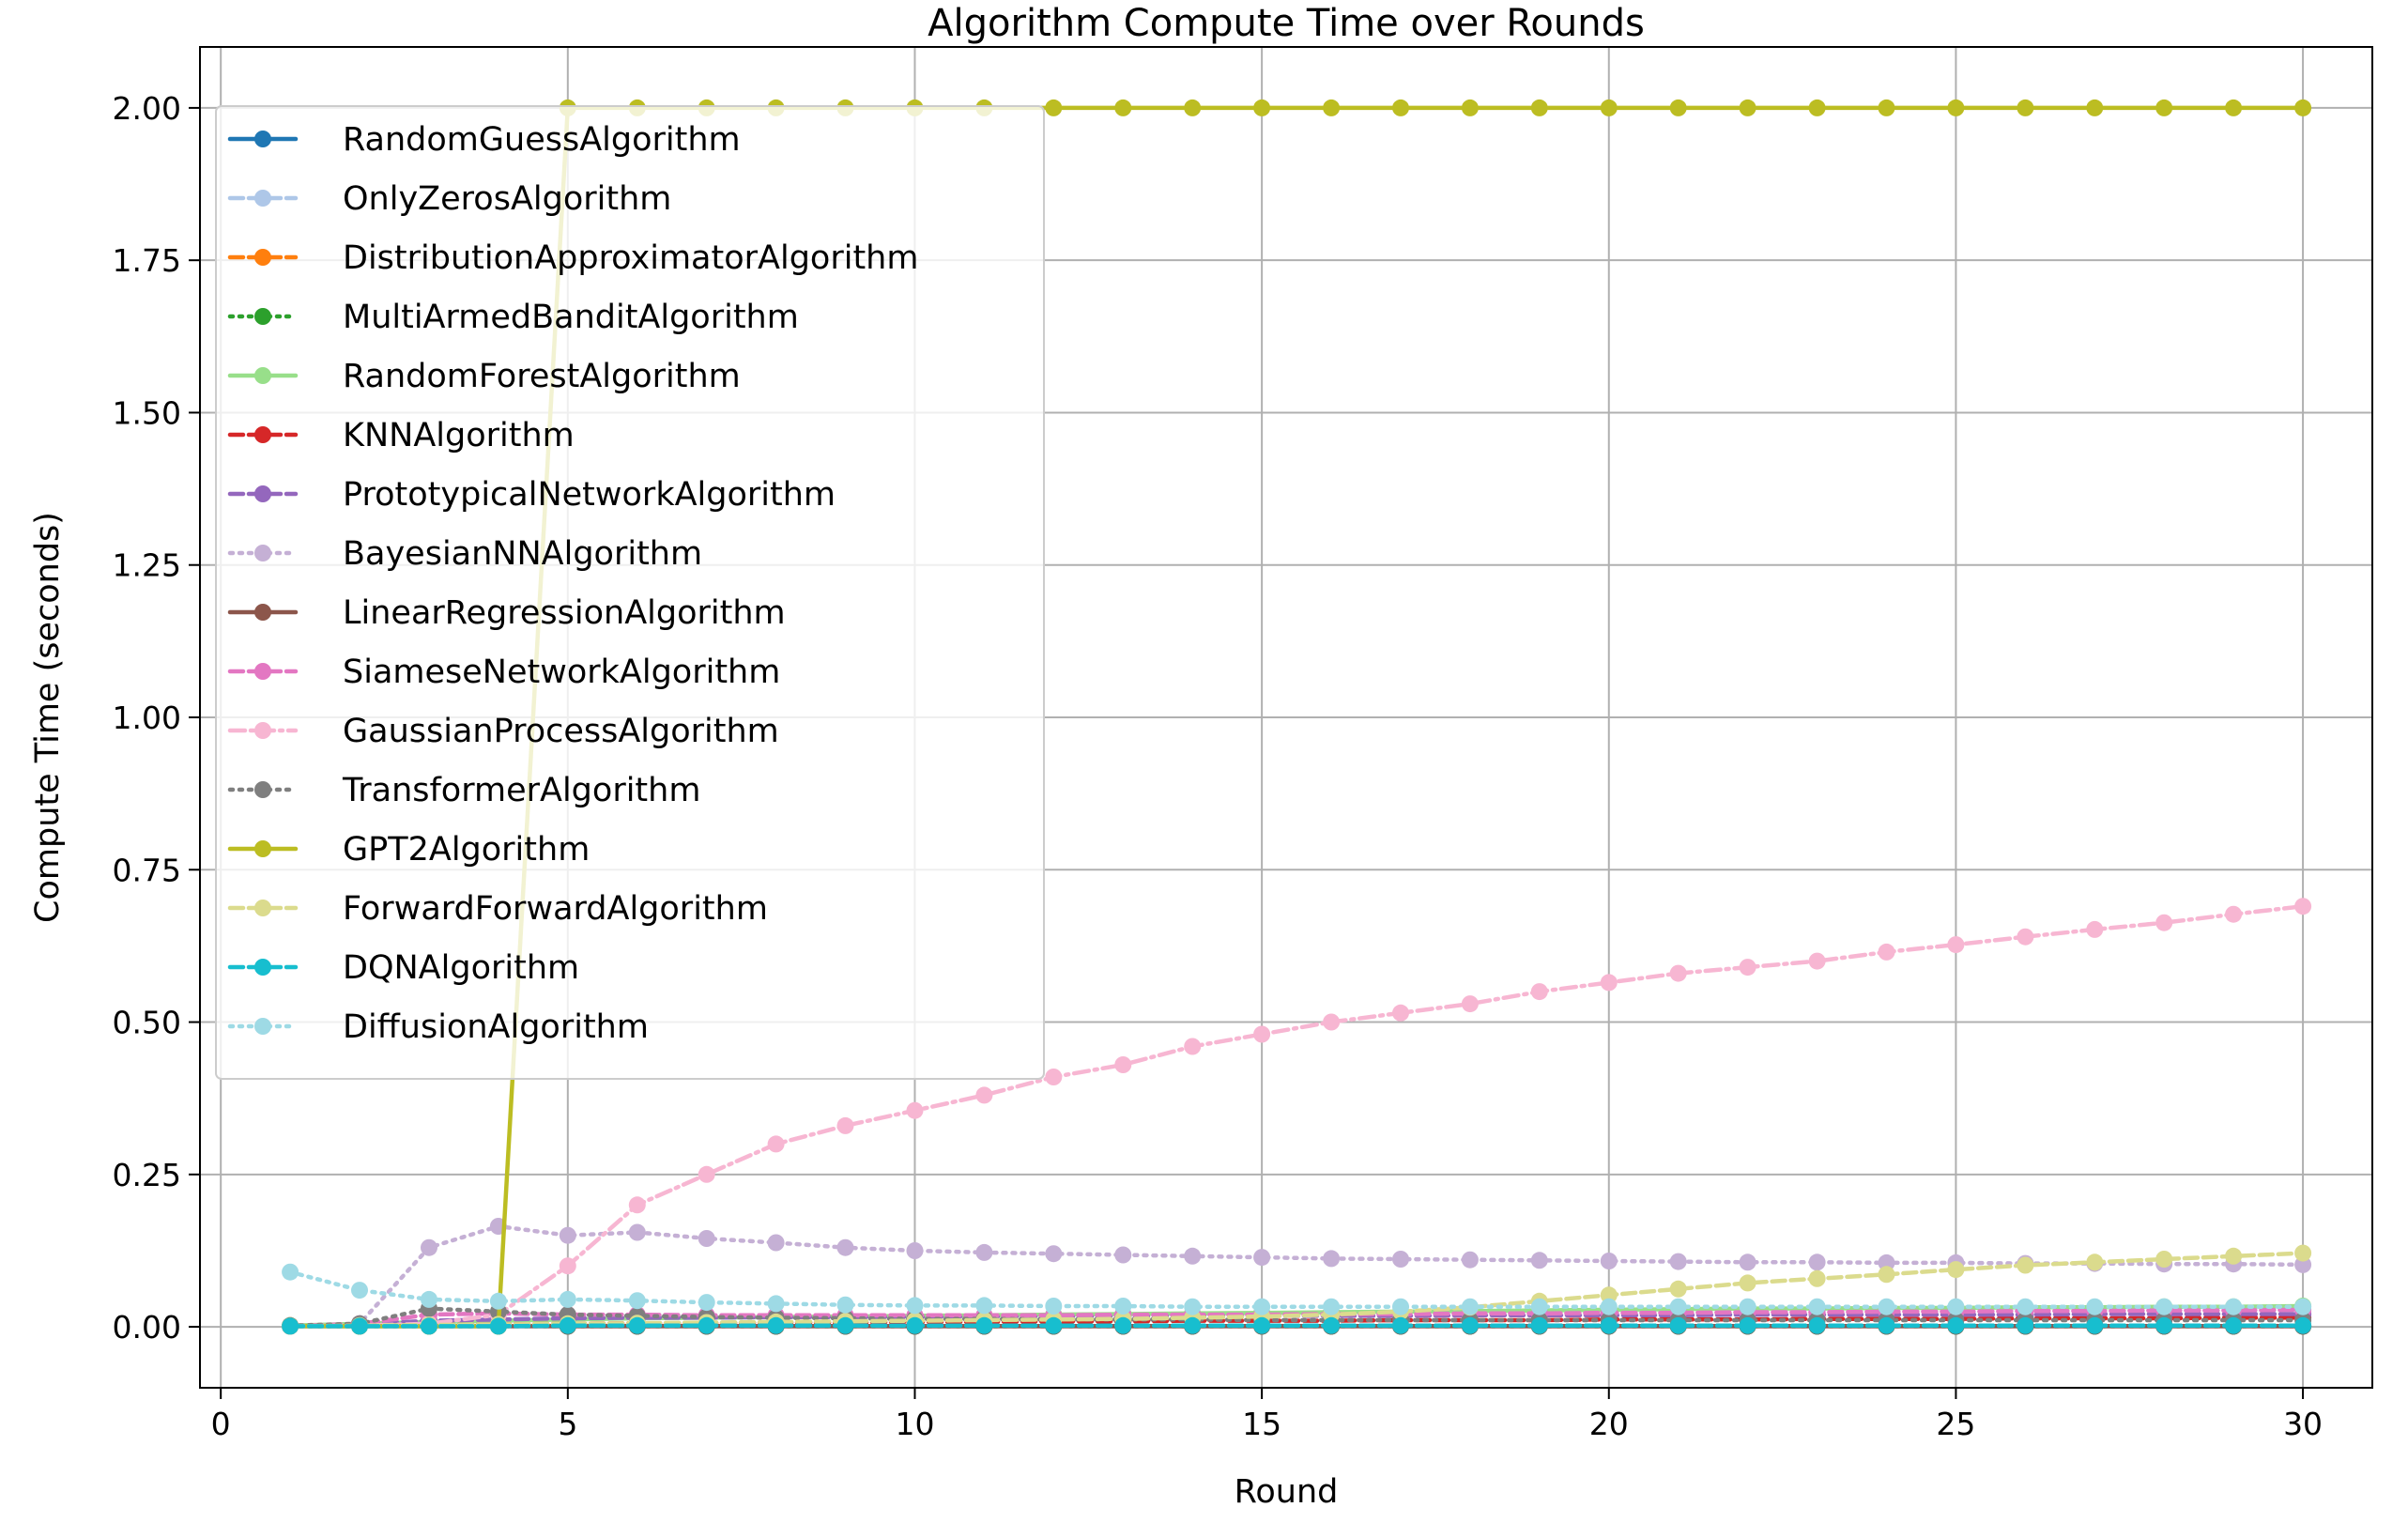 The height and width of the screenshot is (1538, 2408). What do you see at coordinates (147, 870) in the screenshot?
I see `y-tick-label: 0.75` at bounding box center [147, 870].